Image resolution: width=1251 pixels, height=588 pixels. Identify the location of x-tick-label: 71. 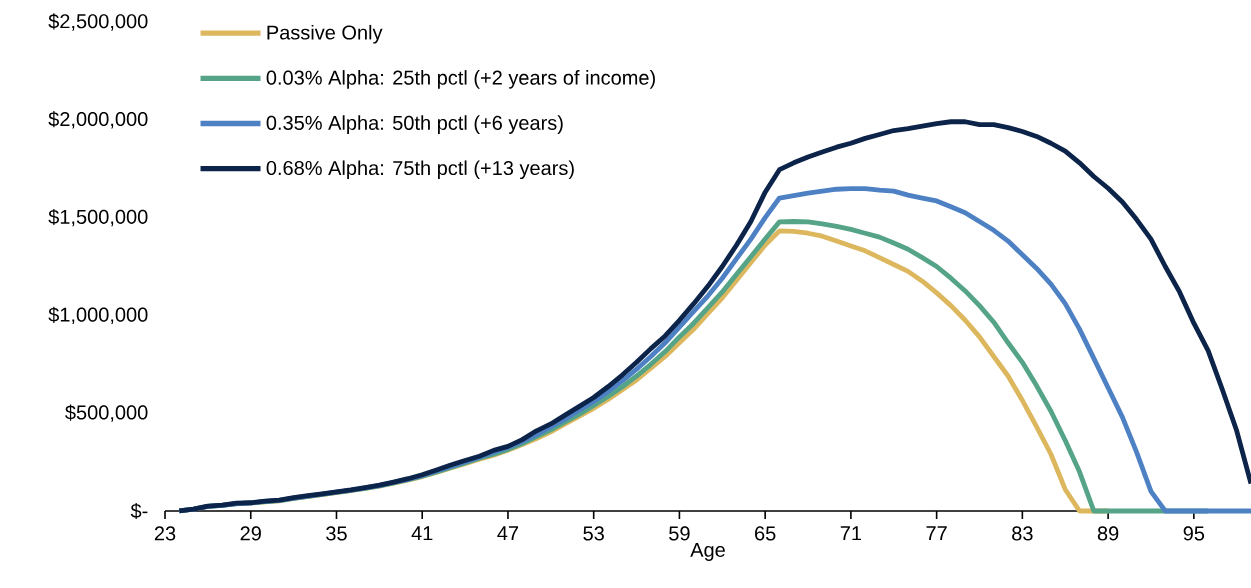
(851, 533).